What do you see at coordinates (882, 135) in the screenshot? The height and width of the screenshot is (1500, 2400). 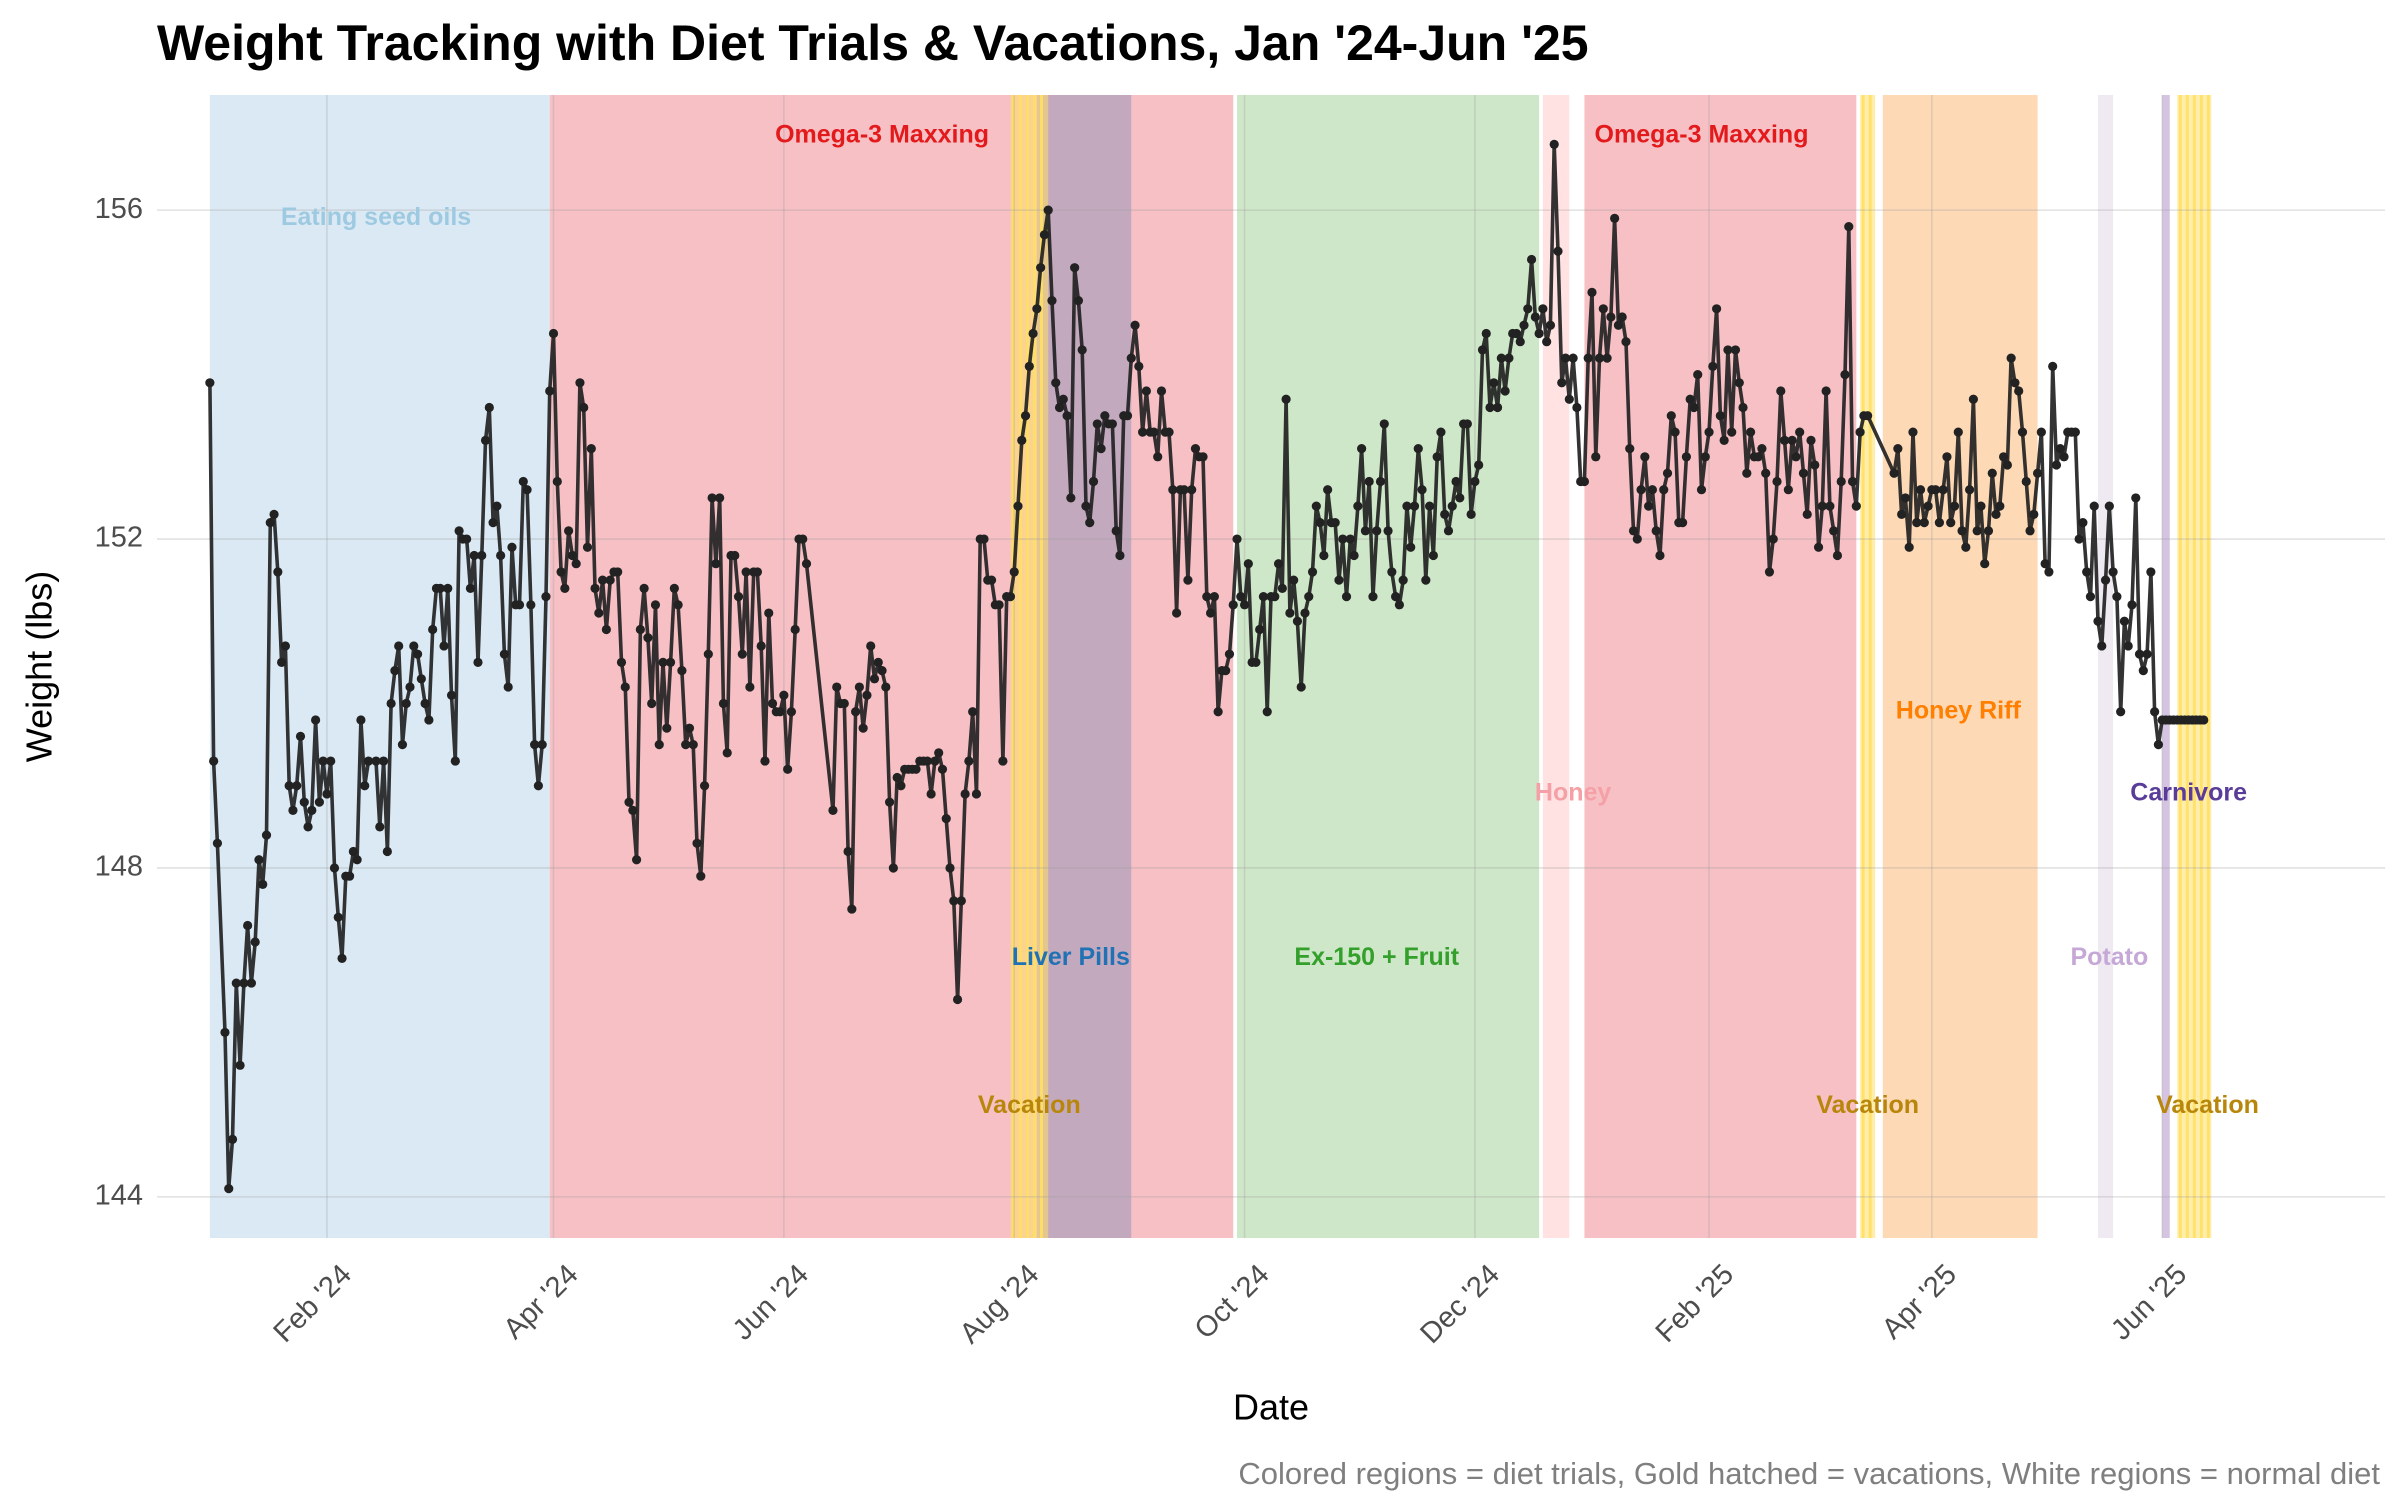 I see `region-label: Omega-3 Maxxing` at bounding box center [882, 135].